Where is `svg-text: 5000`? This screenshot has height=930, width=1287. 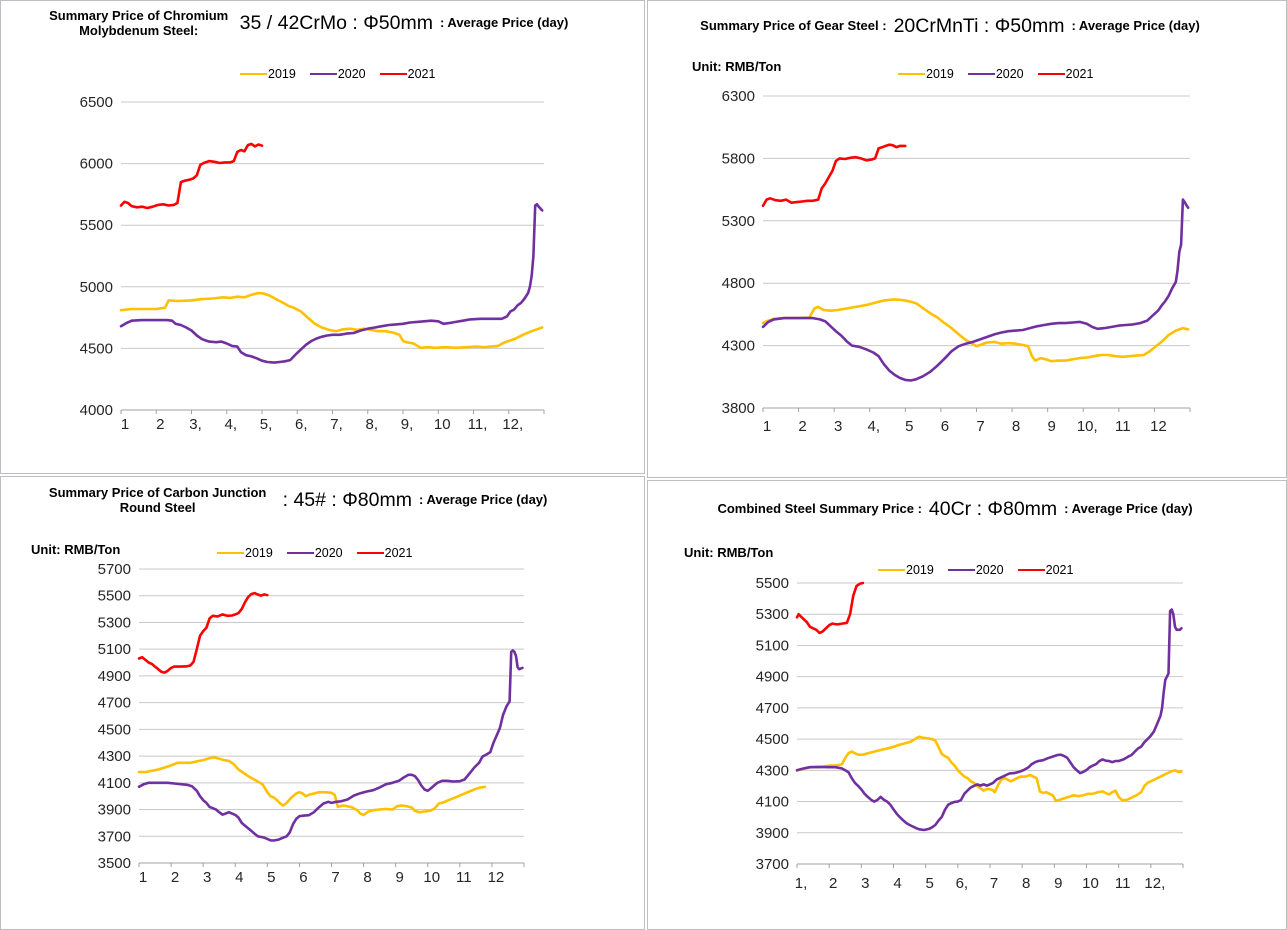
svg-text: 5000 is located at coordinates (96, 287).